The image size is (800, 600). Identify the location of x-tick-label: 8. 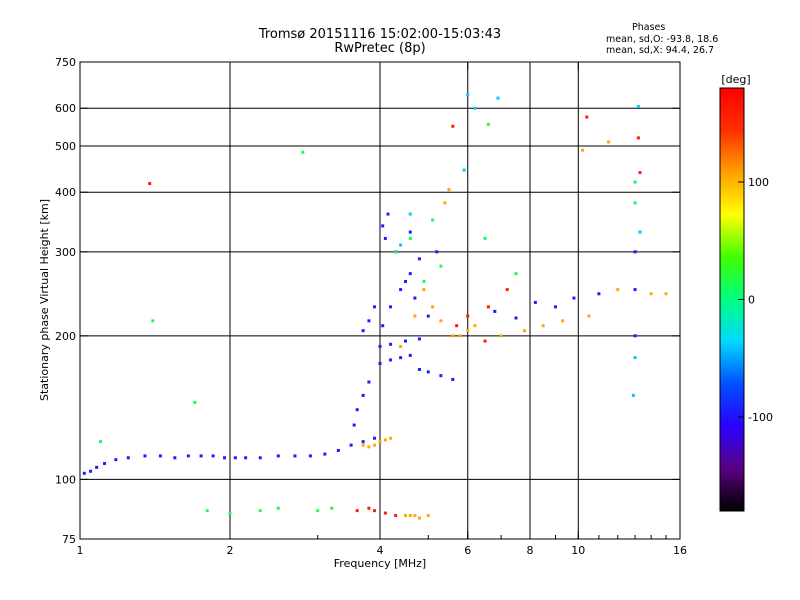
(530, 550).